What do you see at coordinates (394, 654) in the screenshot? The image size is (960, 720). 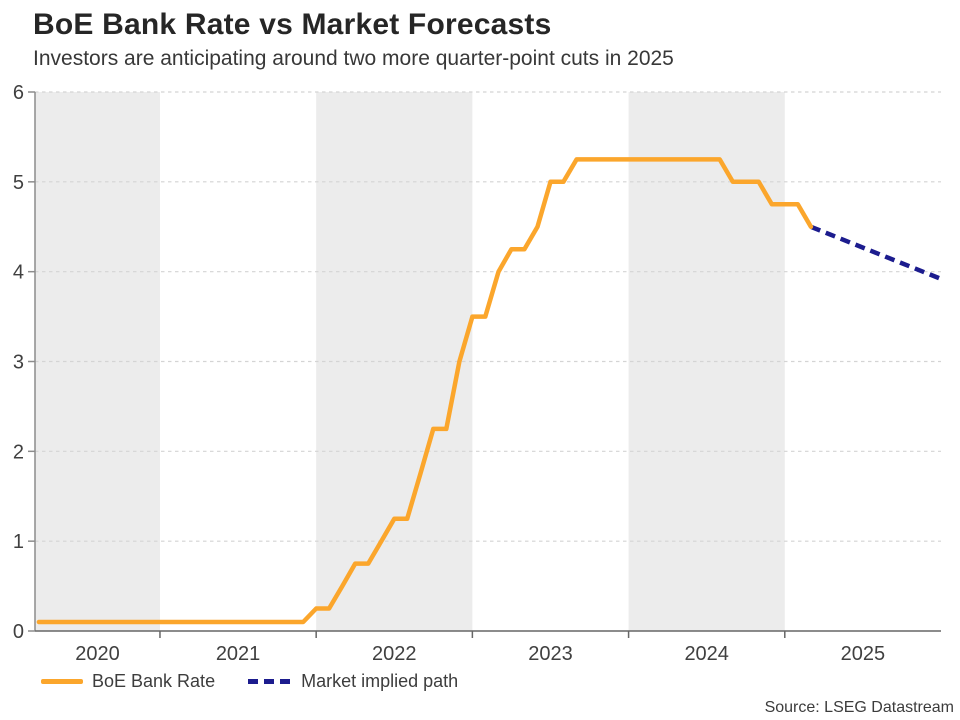 I see `x-tick-label: 2022` at bounding box center [394, 654].